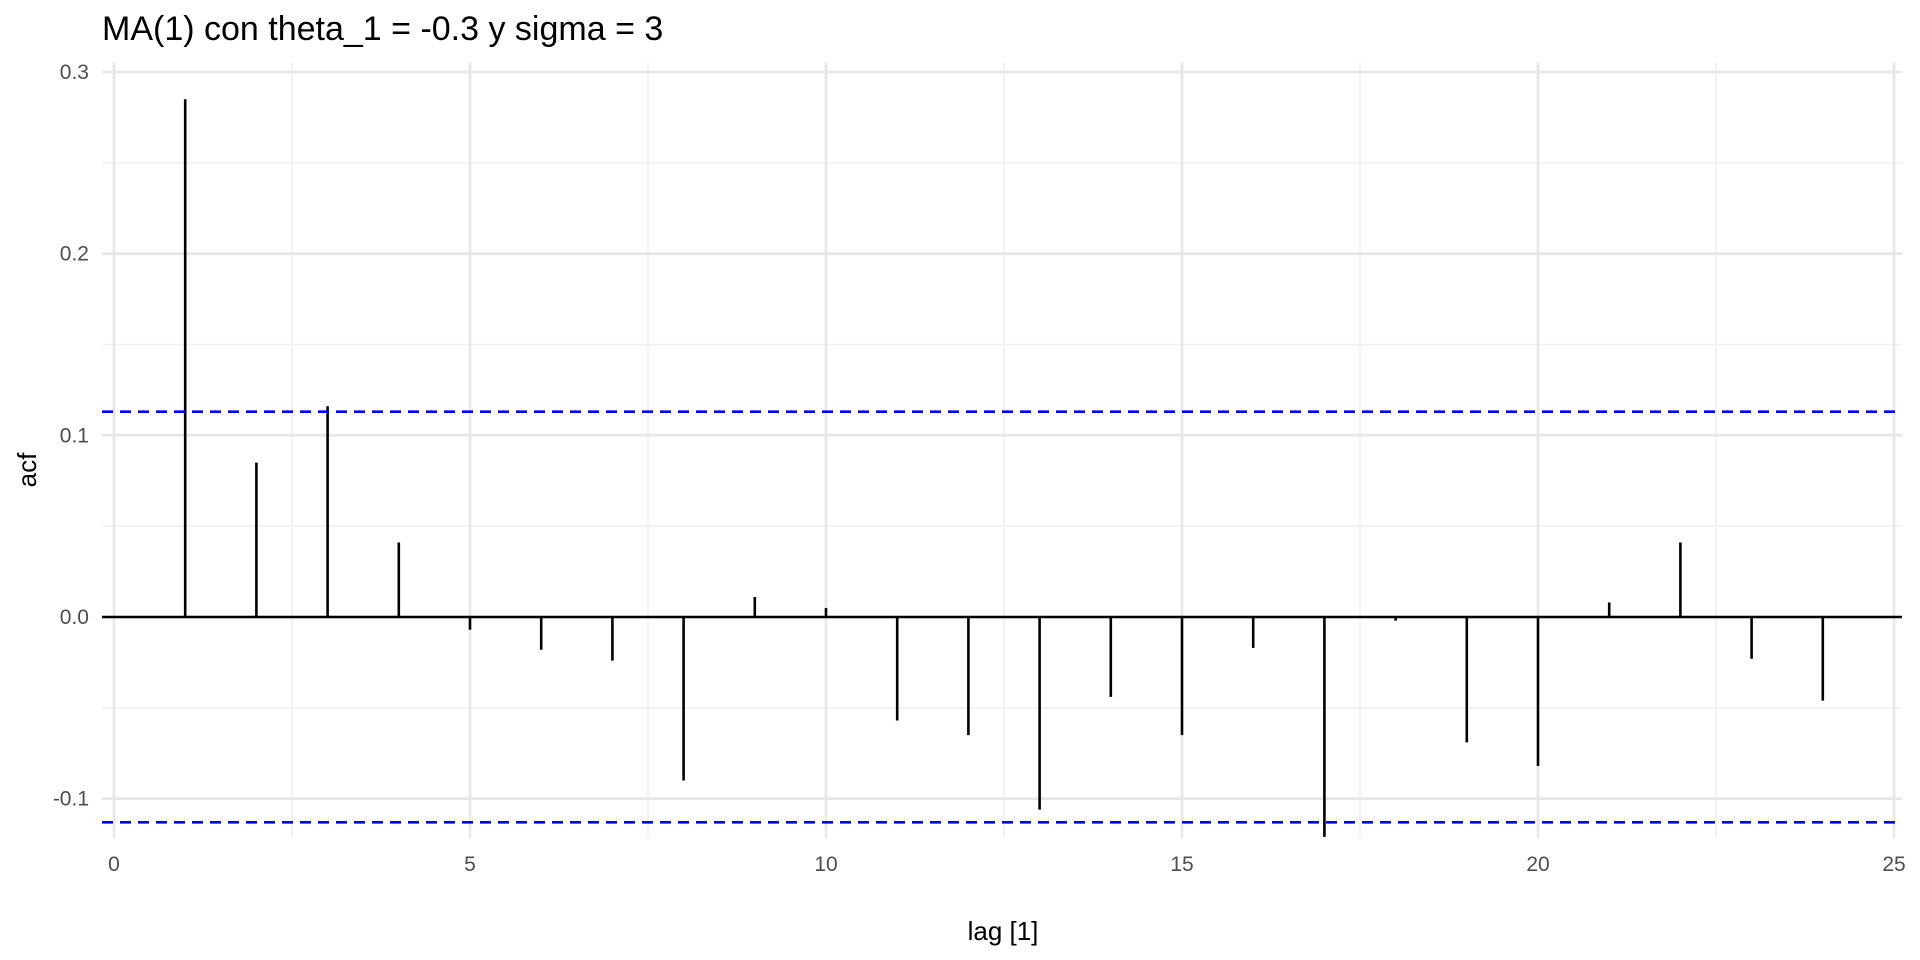 This screenshot has height=960, width=1920. Describe the element at coordinates (71, 799) in the screenshot. I see `y-tick-label: -0.1` at that location.